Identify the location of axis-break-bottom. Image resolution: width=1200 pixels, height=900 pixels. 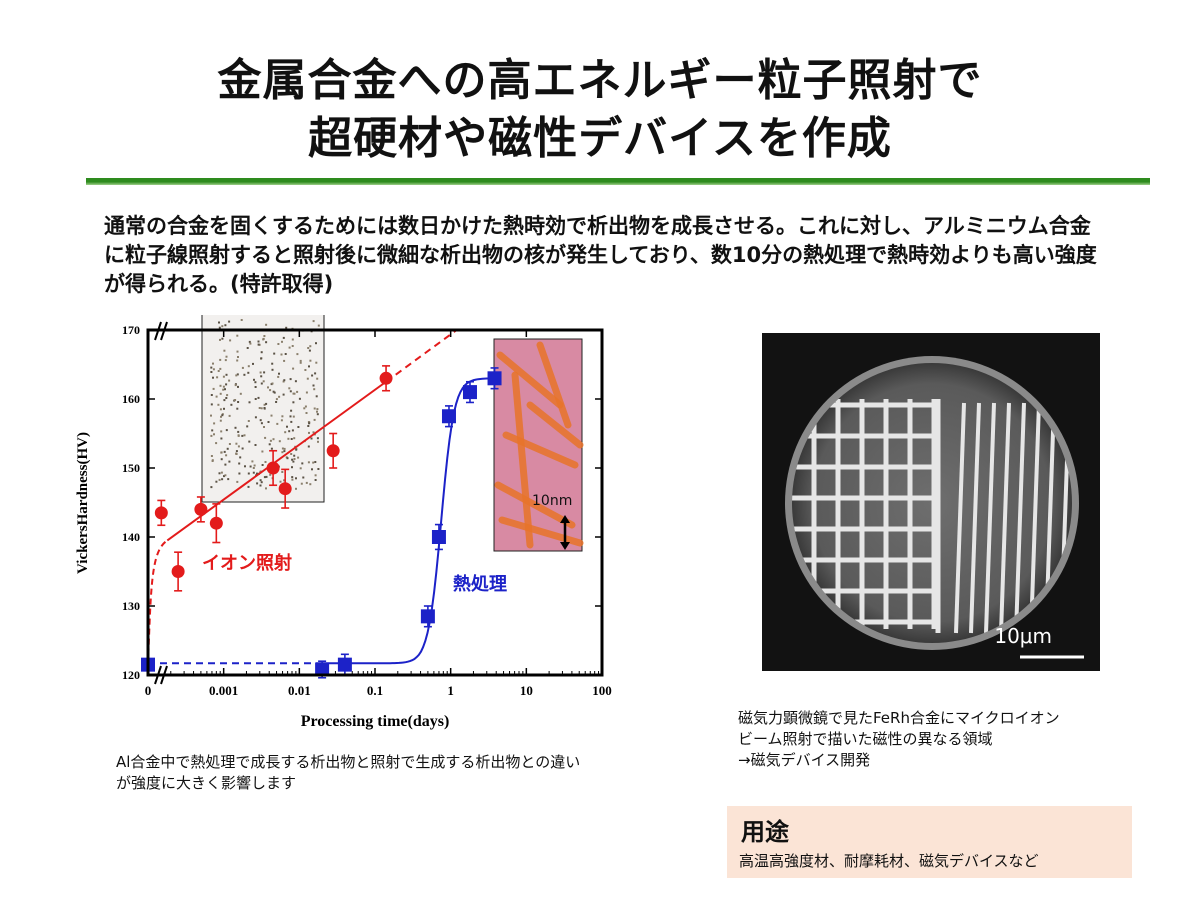
(161, 675).